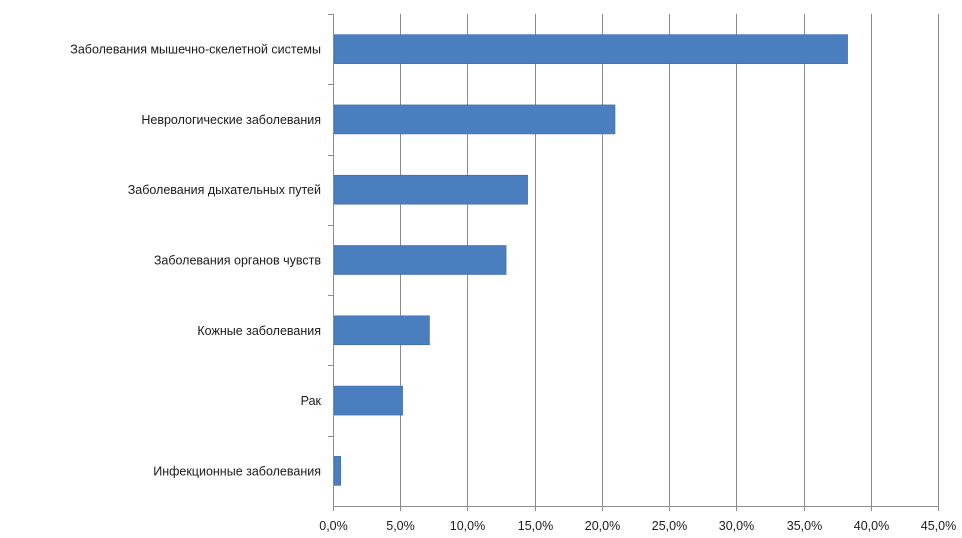  I want to click on x-tick-label: 30,0%, so click(736, 526).